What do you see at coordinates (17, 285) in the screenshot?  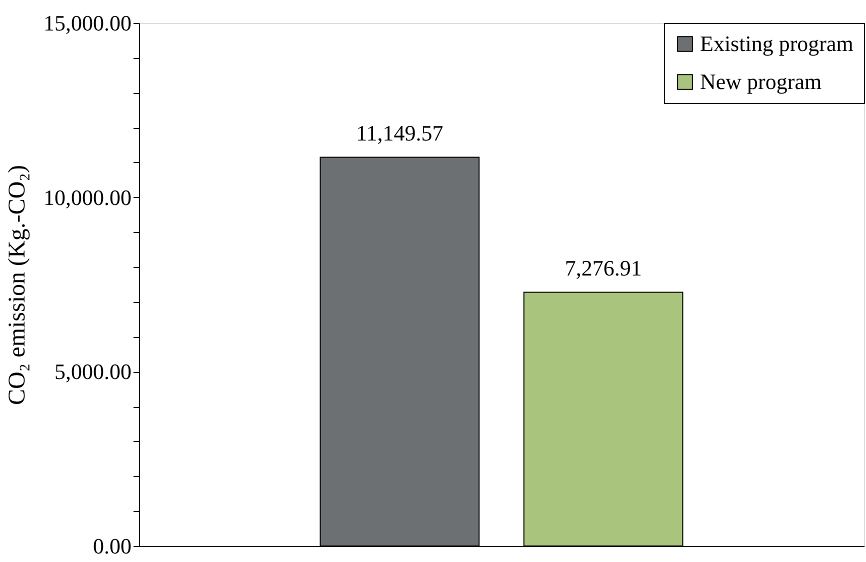 I see `y-axis-title: CO₂ emission (Kg.-CO₂)` at bounding box center [17, 285].